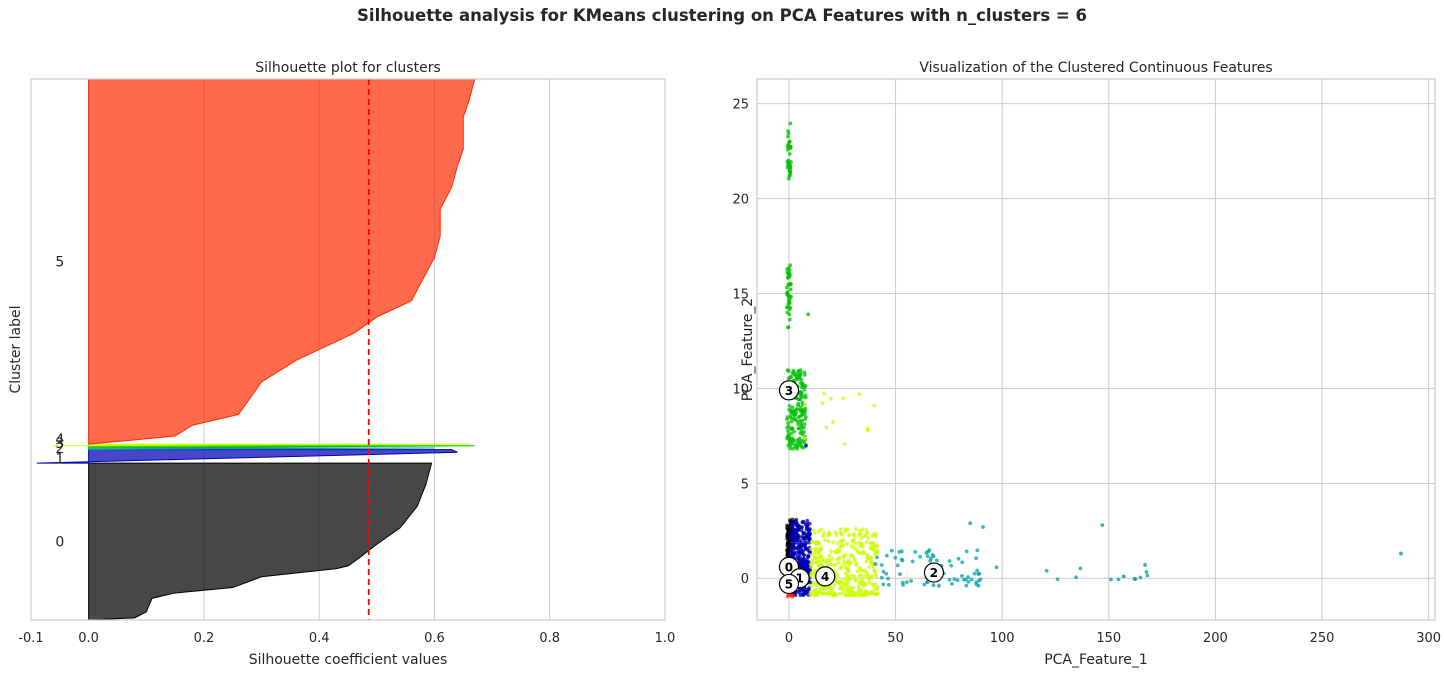  What do you see at coordinates (319, 638) in the screenshot?
I see `silhouette-x-tick-label: 0.4` at bounding box center [319, 638].